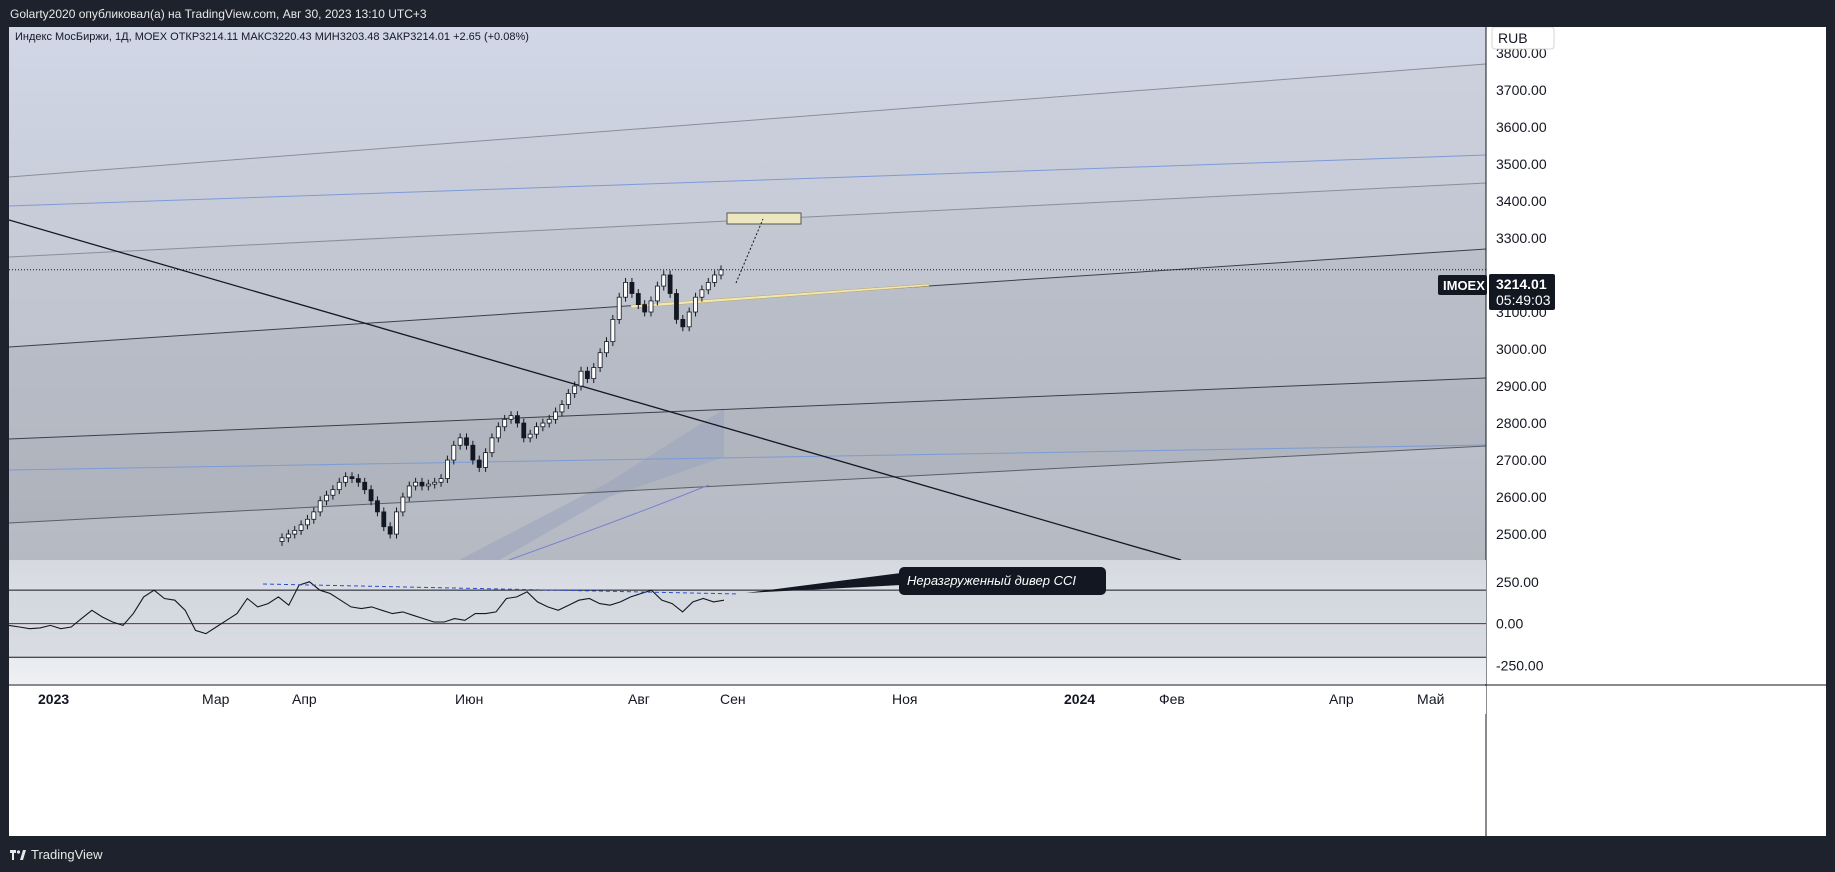  What do you see at coordinates (1521, 460) in the screenshot?
I see `price-tick-label: 2700.00` at bounding box center [1521, 460].